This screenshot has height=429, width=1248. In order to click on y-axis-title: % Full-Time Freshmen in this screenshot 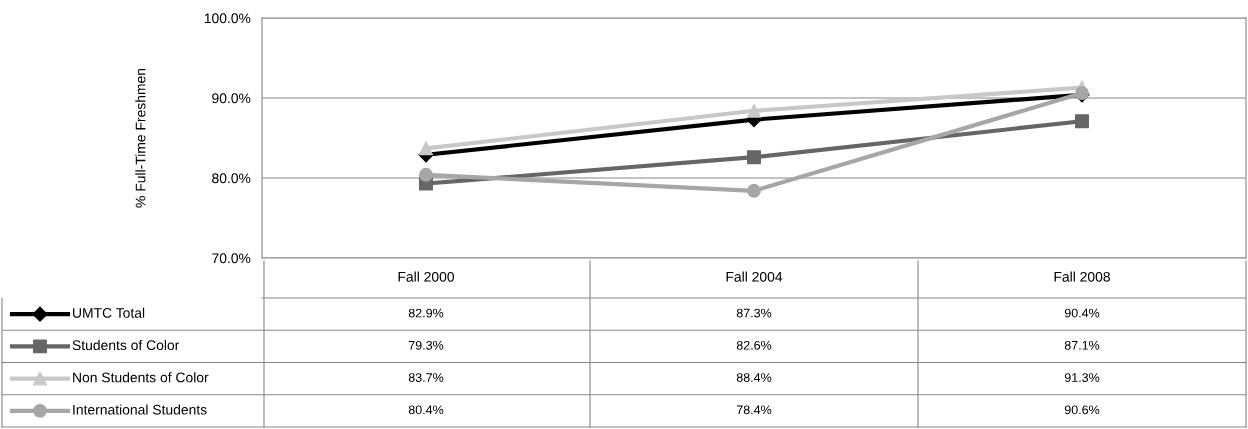, I will do `click(140, 138)`.